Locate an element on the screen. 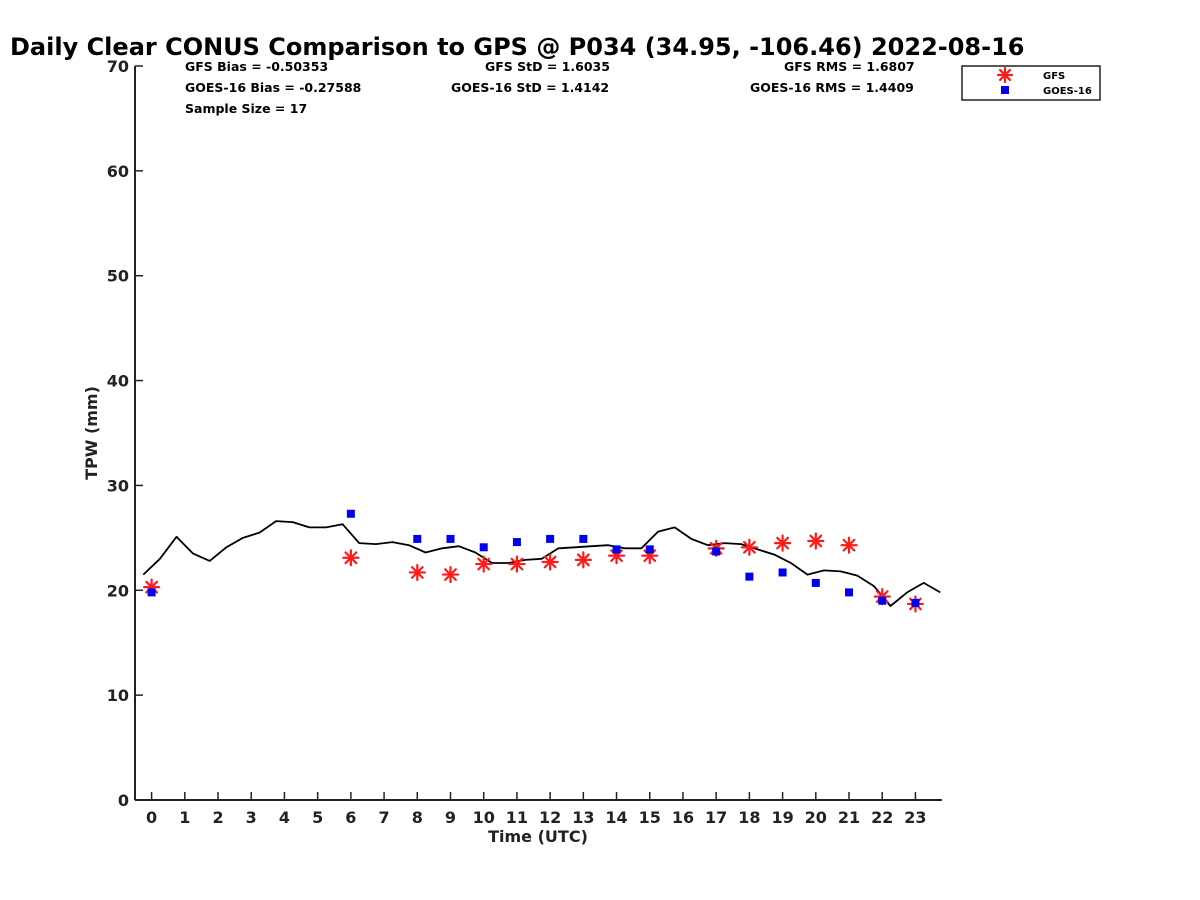  legend: GFS GOES-16 is located at coordinates (1031, 83).